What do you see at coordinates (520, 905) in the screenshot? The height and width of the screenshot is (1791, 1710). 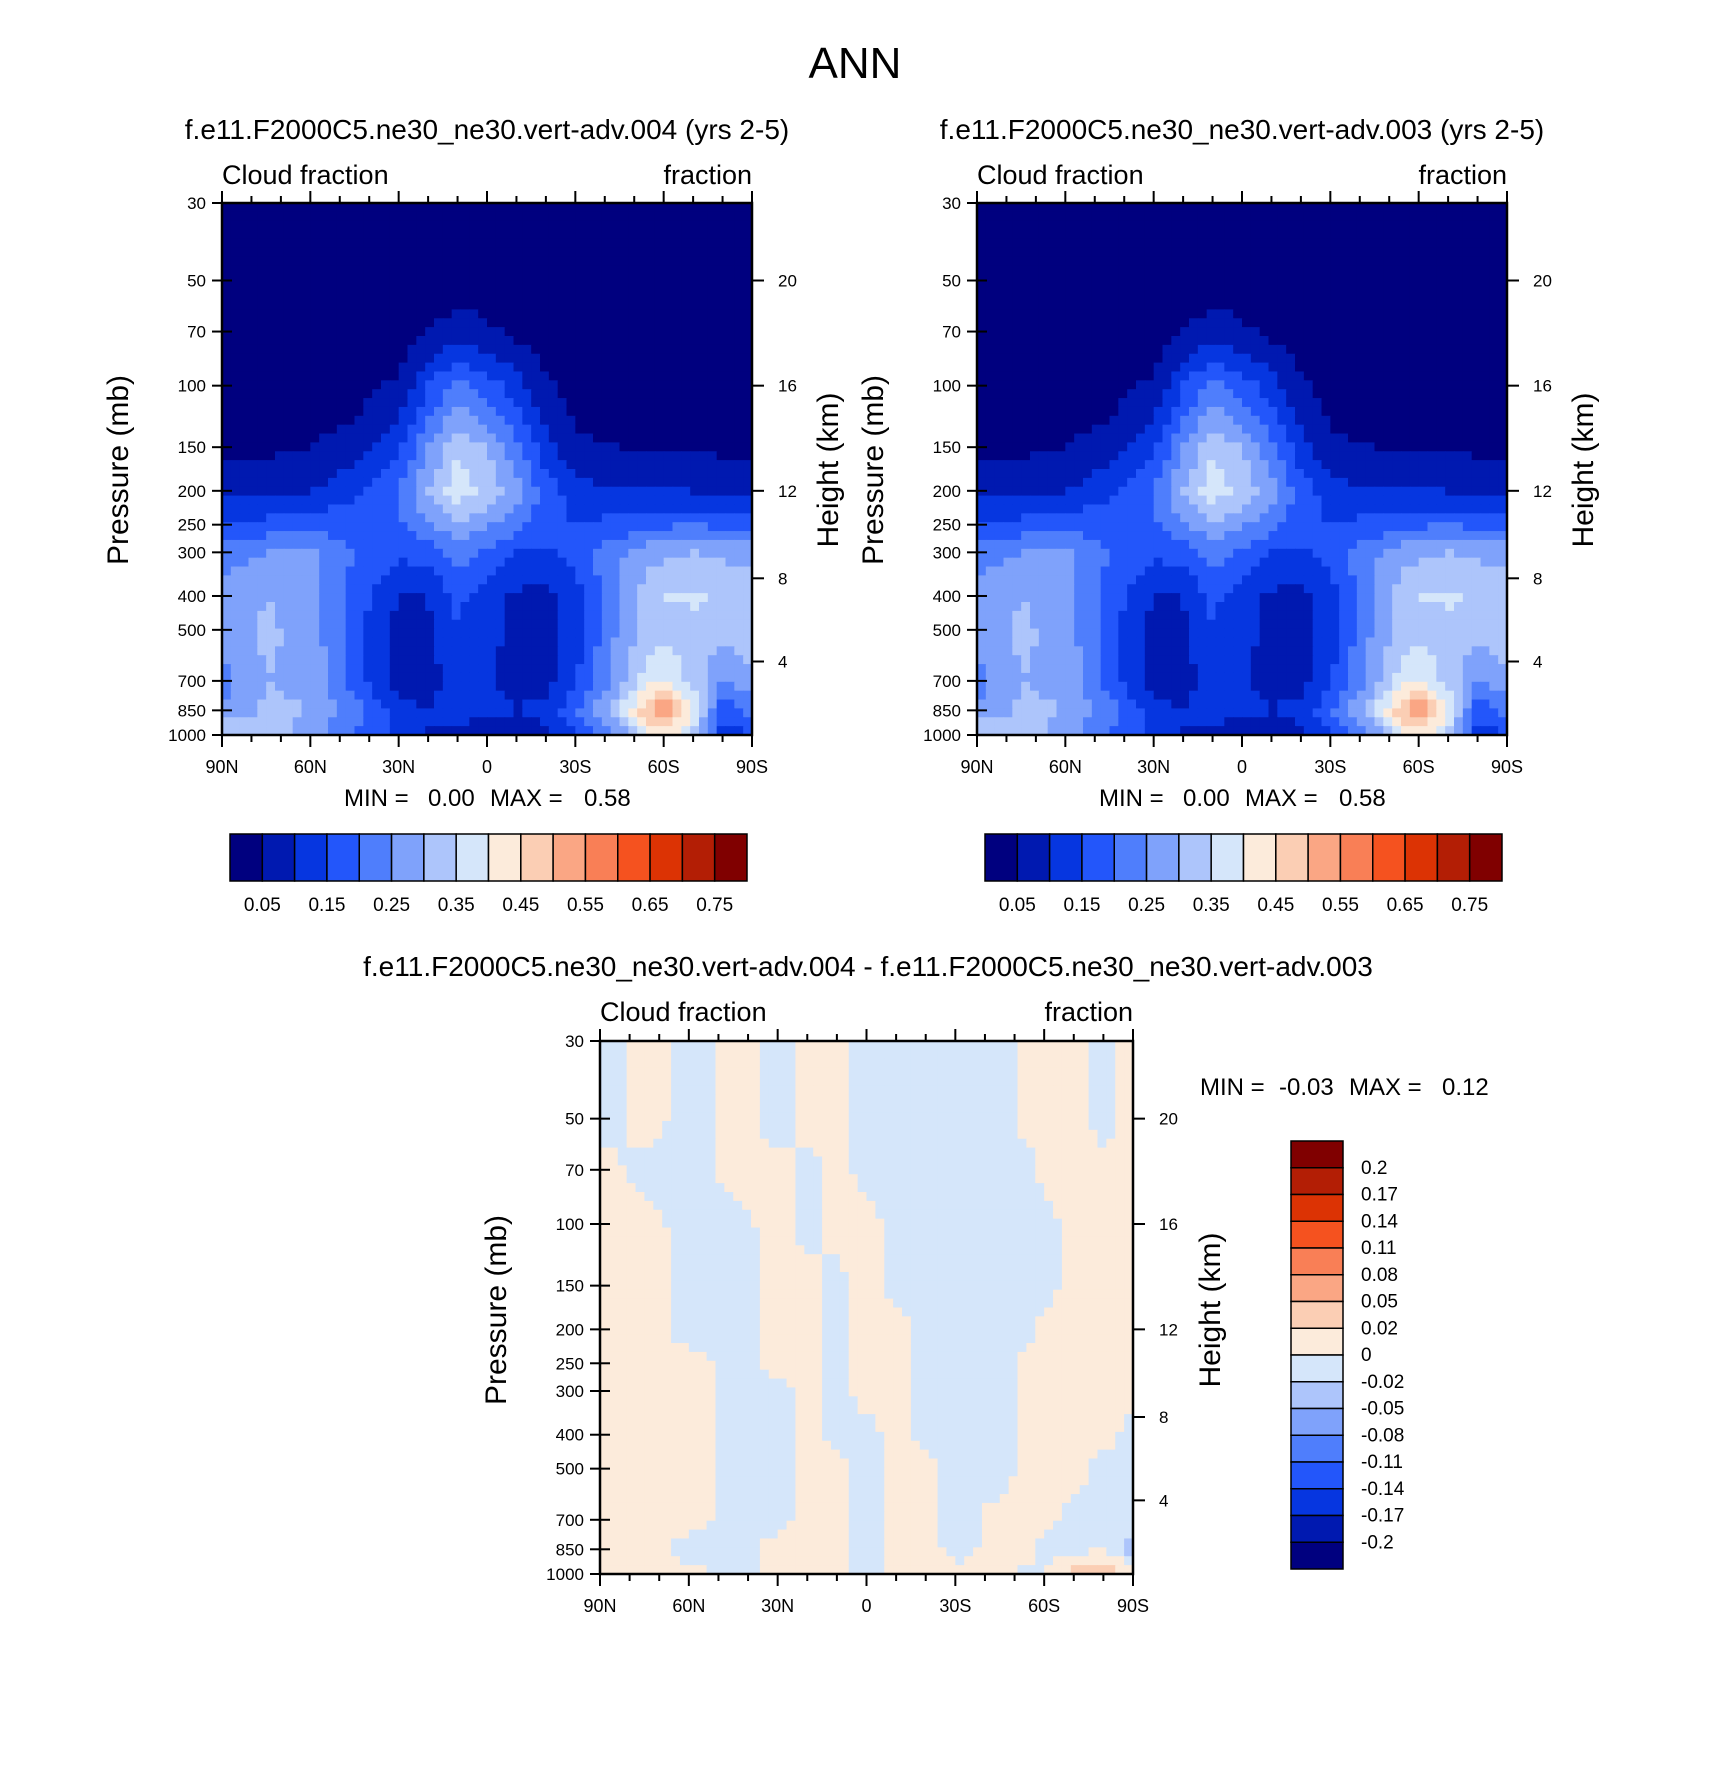 I see `colorbar-label: 0.45` at bounding box center [520, 905].